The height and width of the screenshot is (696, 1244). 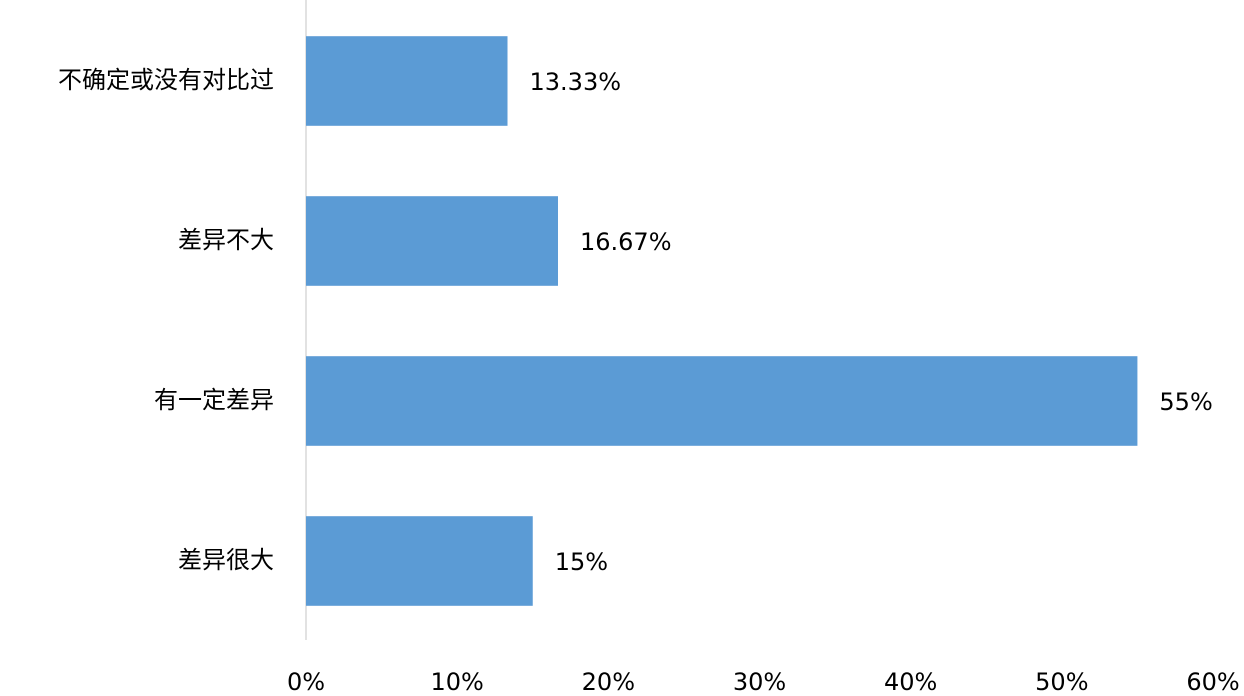 What do you see at coordinates (456, 682) in the screenshot?
I see `x-tick-label: 10%` at bounding box center [456, 682].